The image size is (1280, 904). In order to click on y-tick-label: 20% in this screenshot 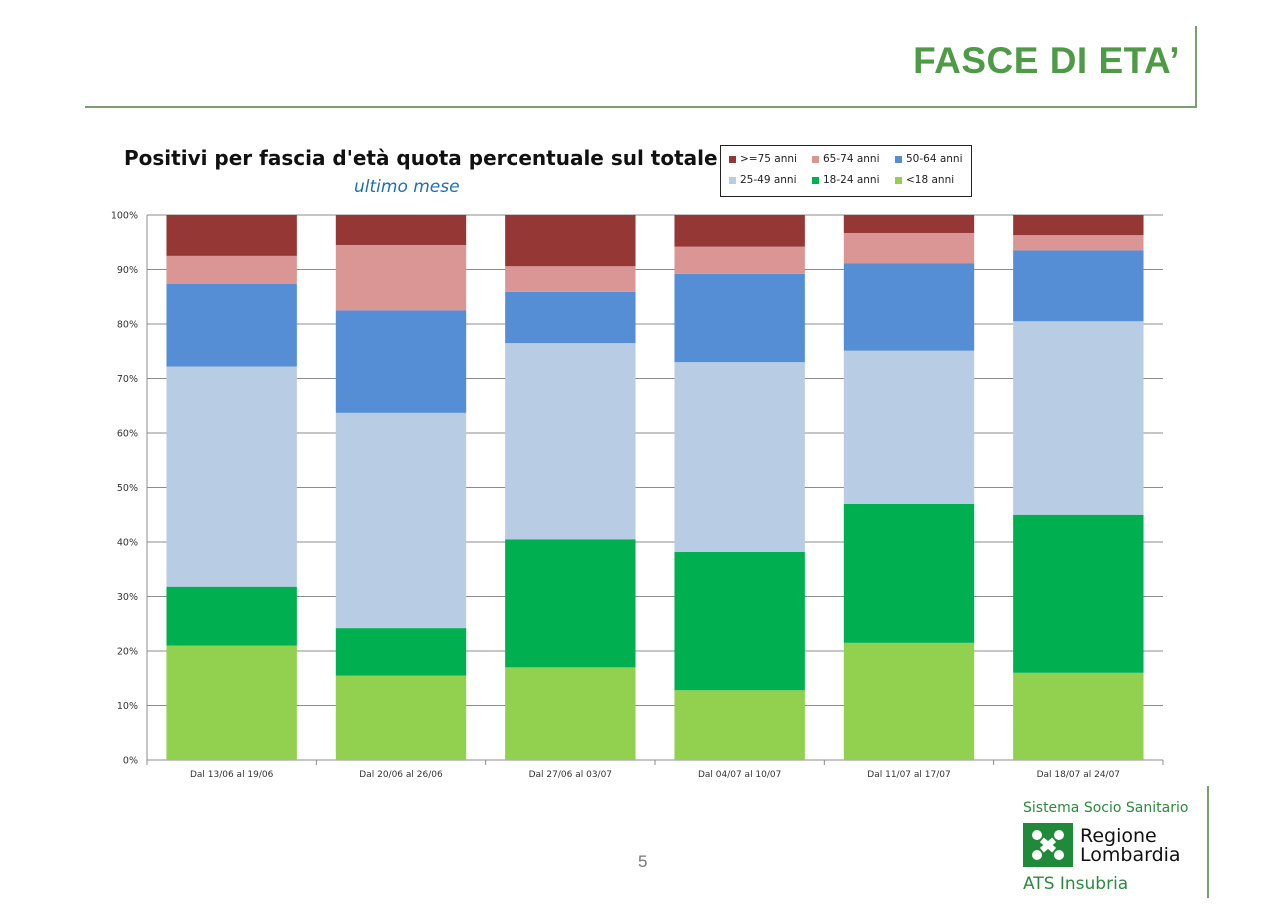, I will do `click(127, 652)`.